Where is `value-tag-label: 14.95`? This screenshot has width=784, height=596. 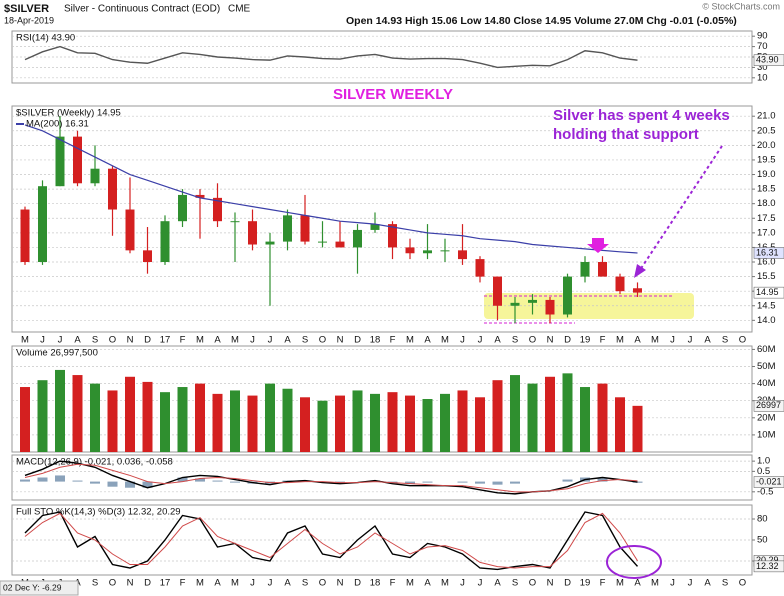
value-tag-label: 14.95 is located at coordinates (767, 292).